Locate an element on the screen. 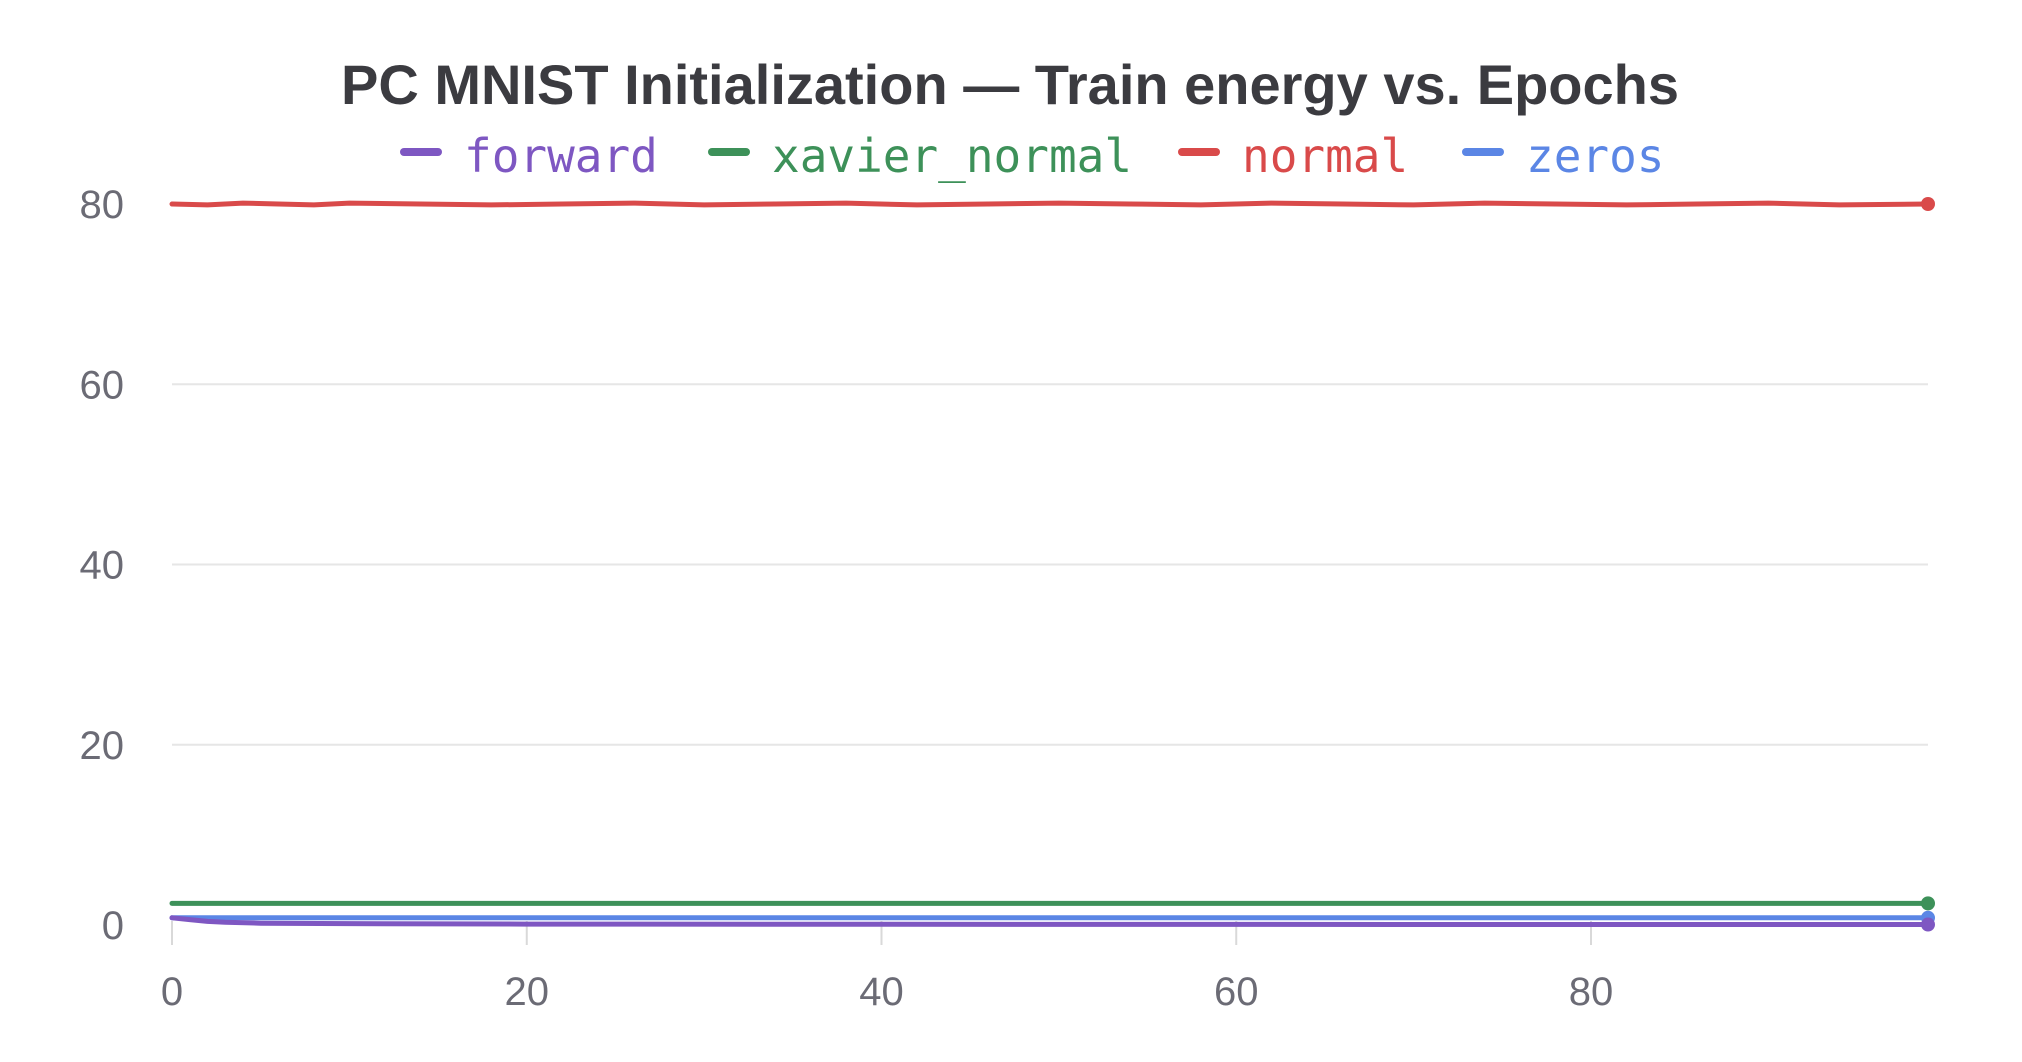 Image resolution: width=2022 pixels, height=1062 pixels. y-tick-label: 20 is located at coordinates (102, 746).